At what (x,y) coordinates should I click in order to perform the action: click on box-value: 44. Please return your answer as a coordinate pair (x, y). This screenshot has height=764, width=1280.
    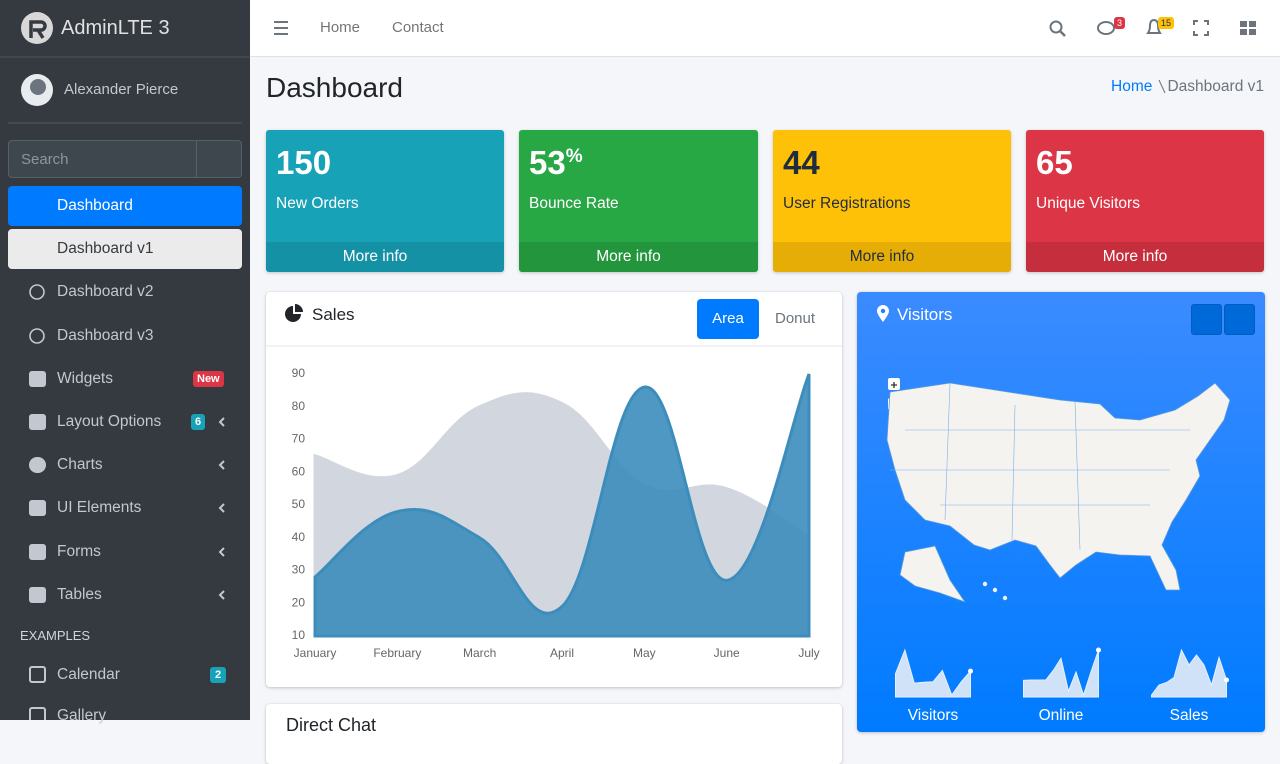
    Looking at the image, I should click on (801, 162).